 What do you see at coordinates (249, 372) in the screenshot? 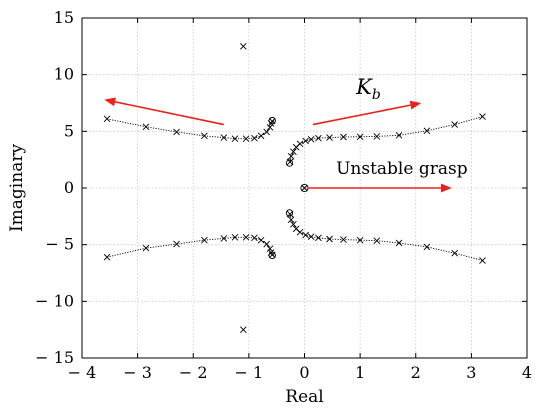
I see `x-tick-label: − 1` at bounding box center [249, 372].